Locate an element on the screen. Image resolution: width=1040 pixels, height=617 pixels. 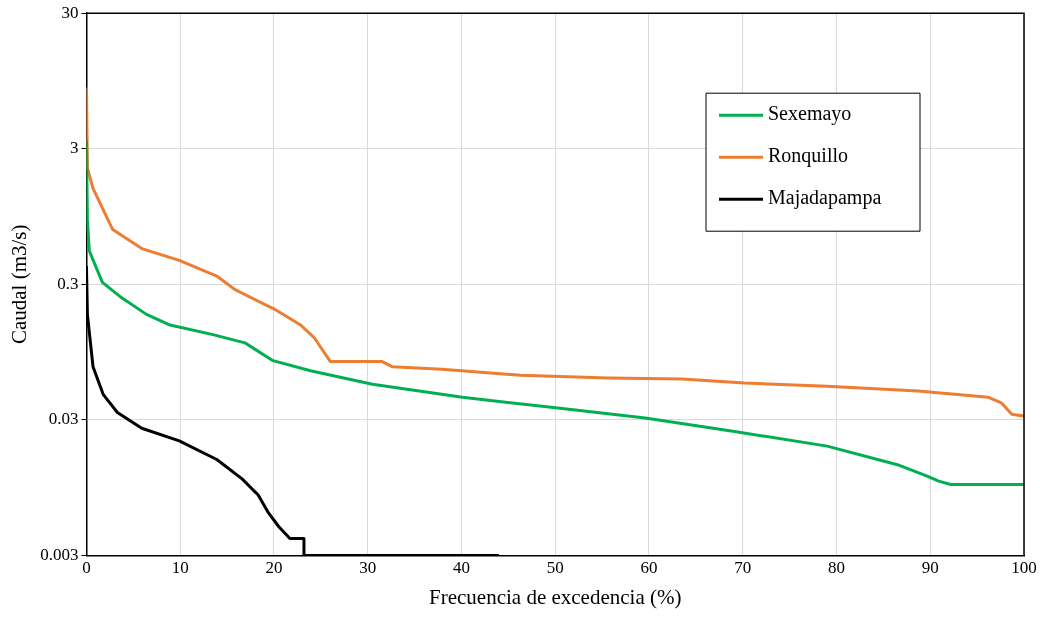
x-tick-label: 20 is located at coordinates (274, 568).